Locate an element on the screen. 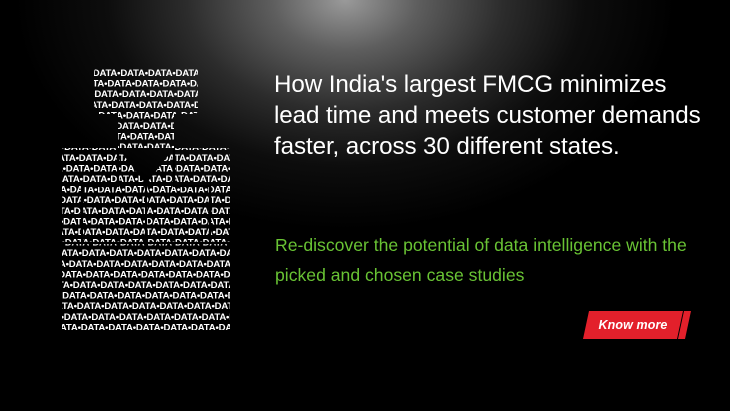  know-more-button: Know more is located at coordinates (637, 325).